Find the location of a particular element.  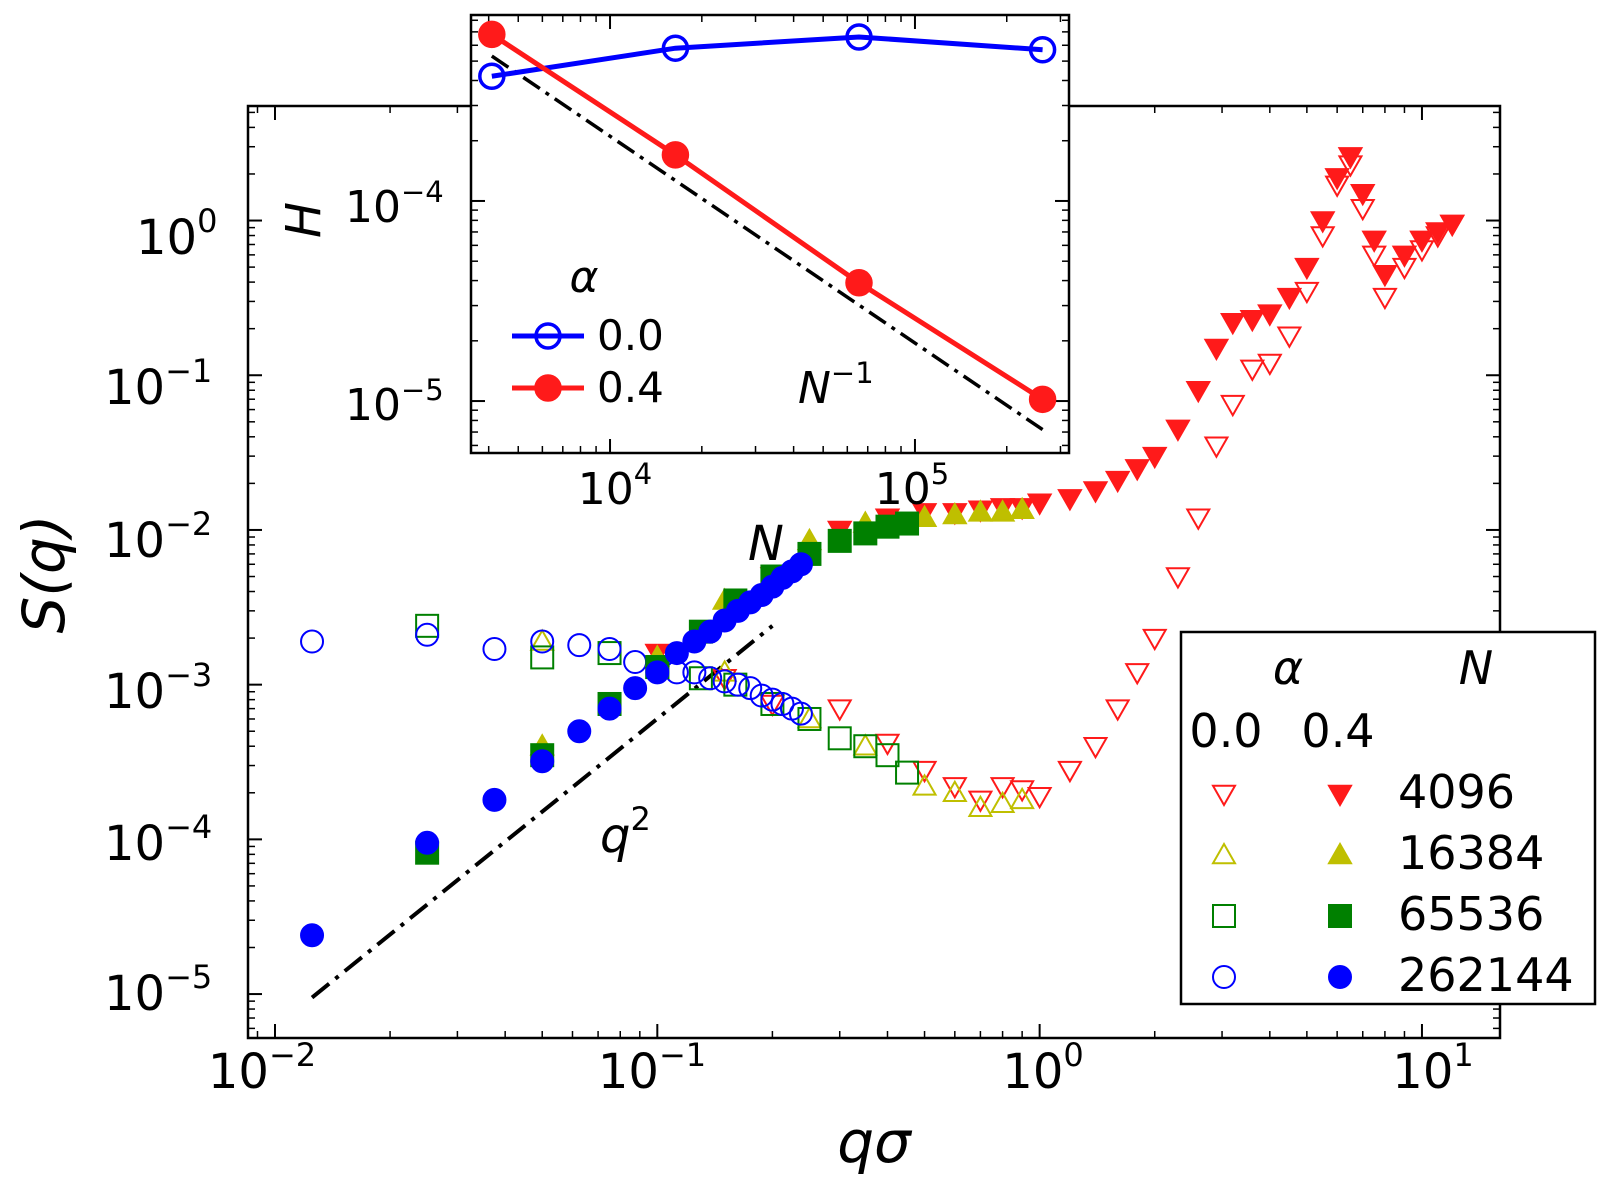

main-ytick-label-4: 10⁻¹ is located at coordinates (158, 384).